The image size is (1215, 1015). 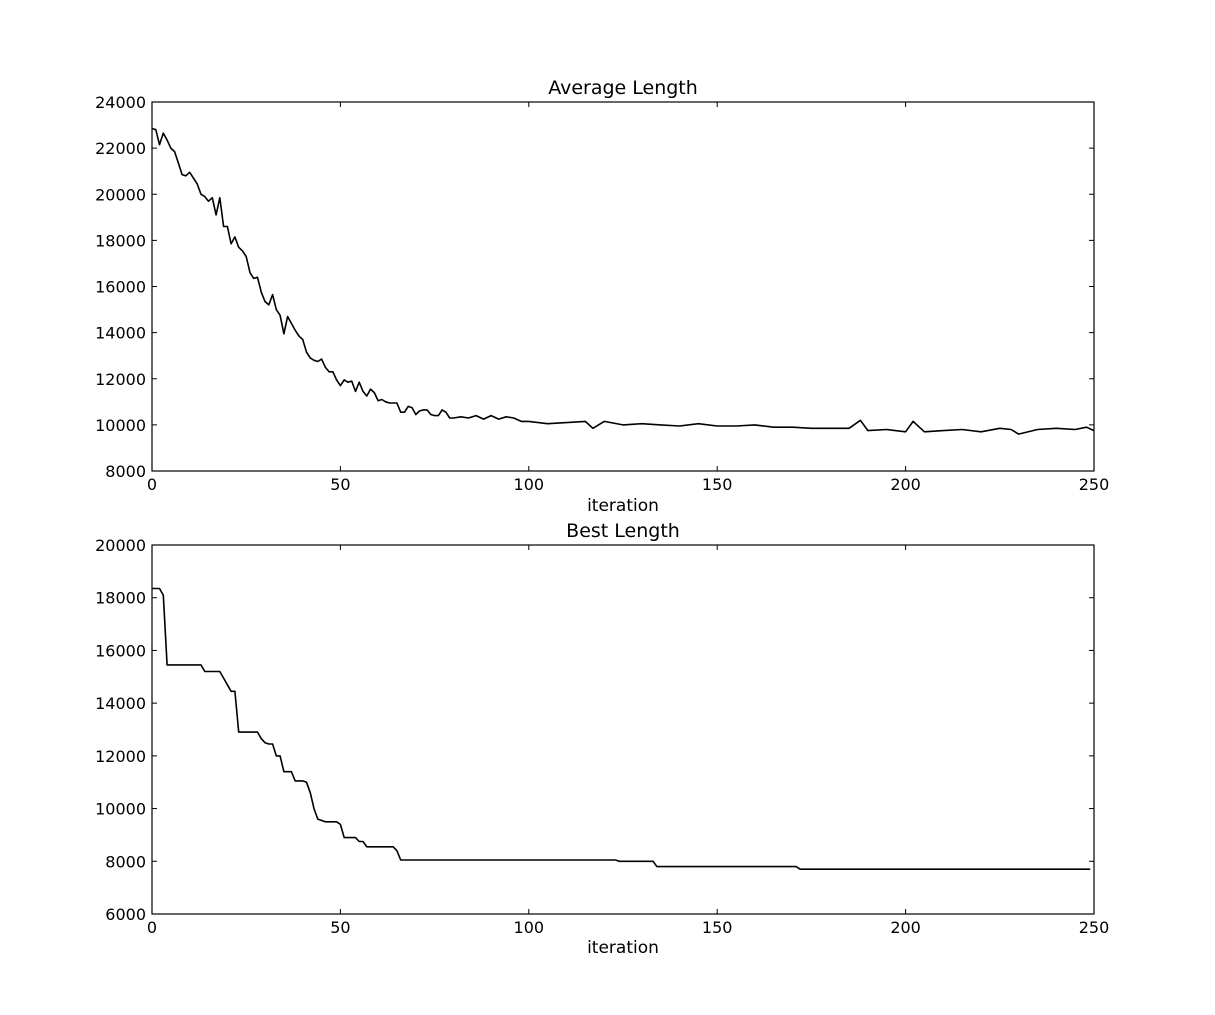 What do you see at coordinates (623, 531) in the screenshot?
I see `chart-title: Best Length` at bounding box center [623, 531].